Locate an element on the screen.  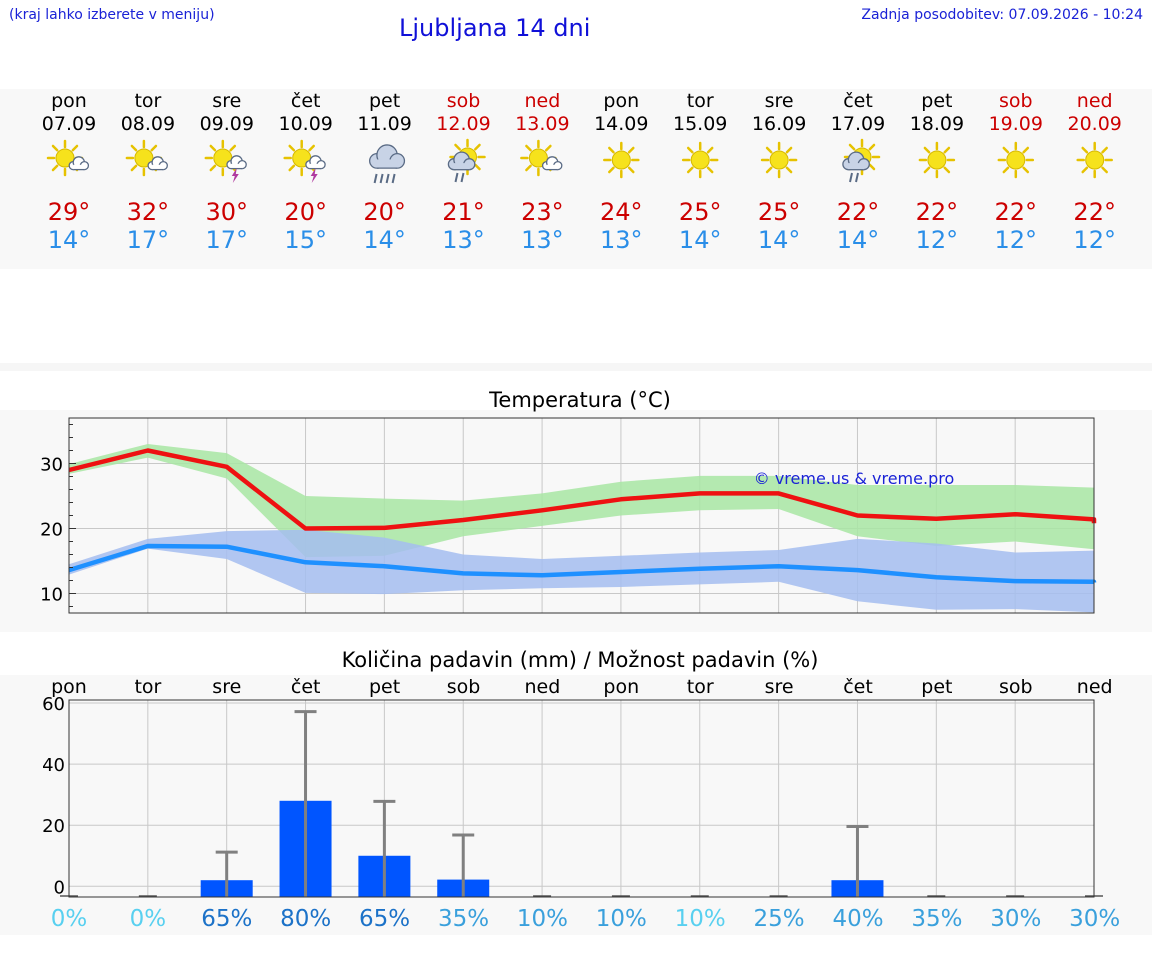
date-label: 19.09 is located at coordinates (1016, 124).